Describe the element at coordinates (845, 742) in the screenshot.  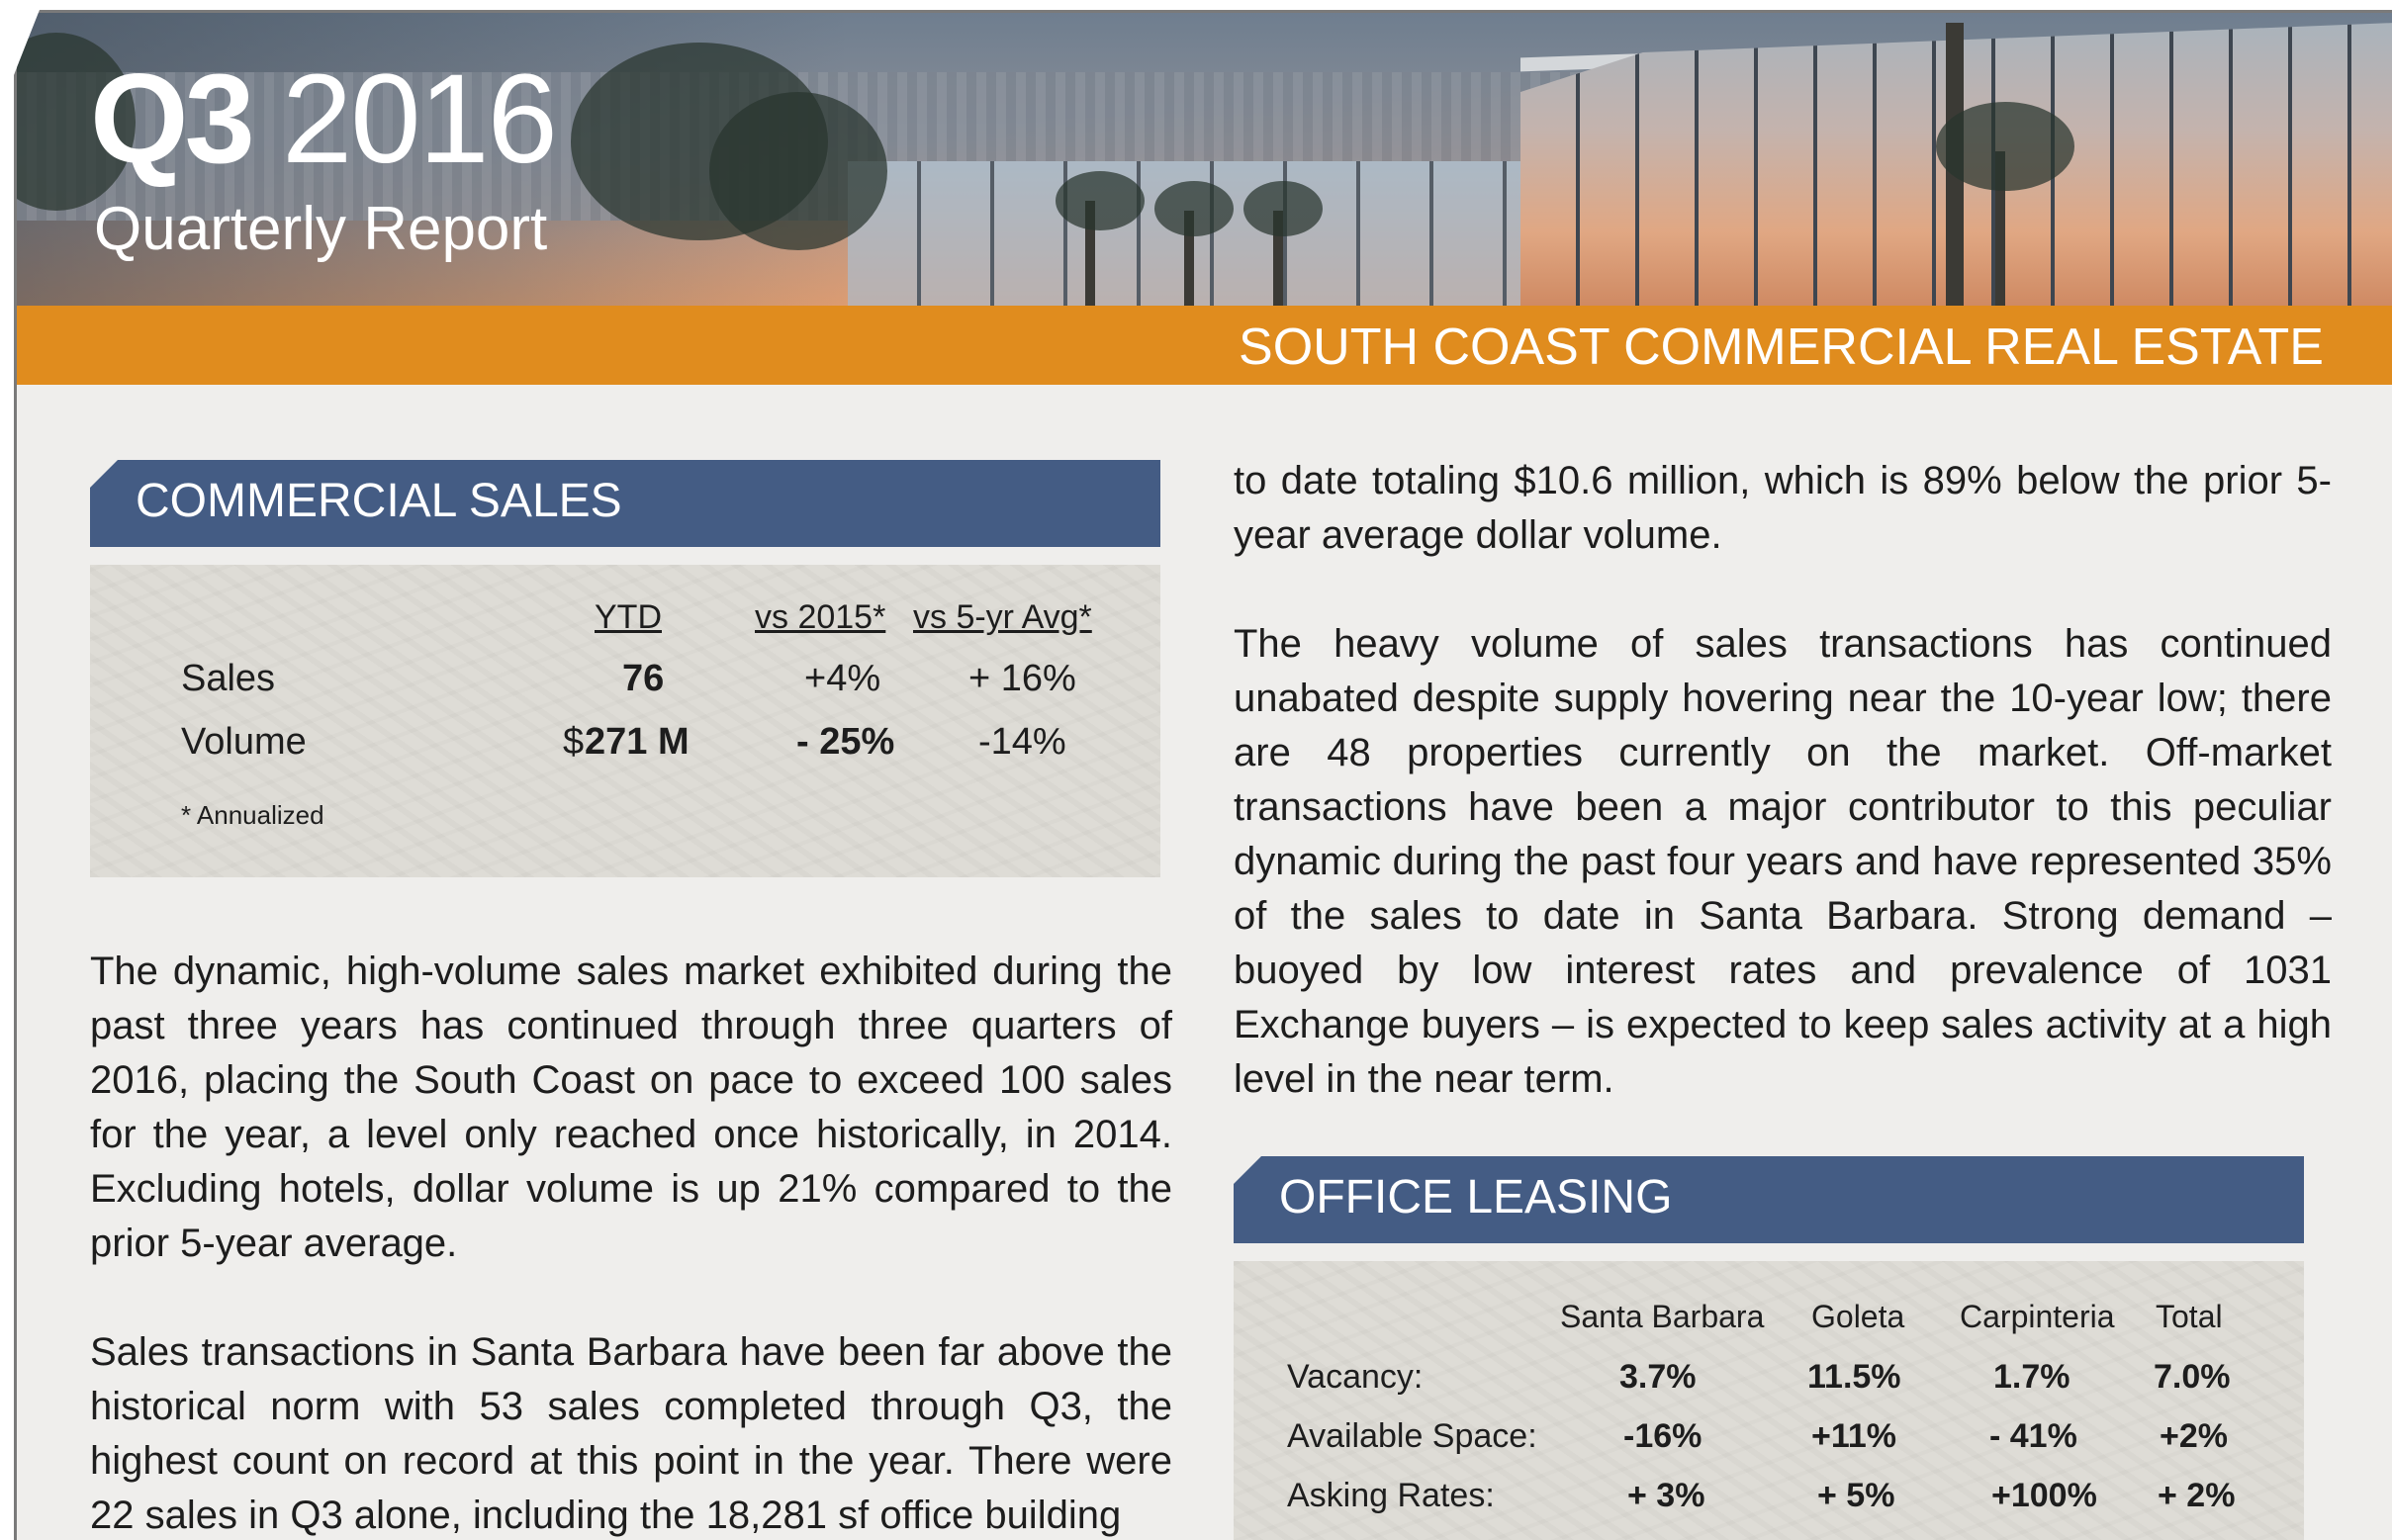
I see `volume-vs-2015-value: - 25%` at that location.